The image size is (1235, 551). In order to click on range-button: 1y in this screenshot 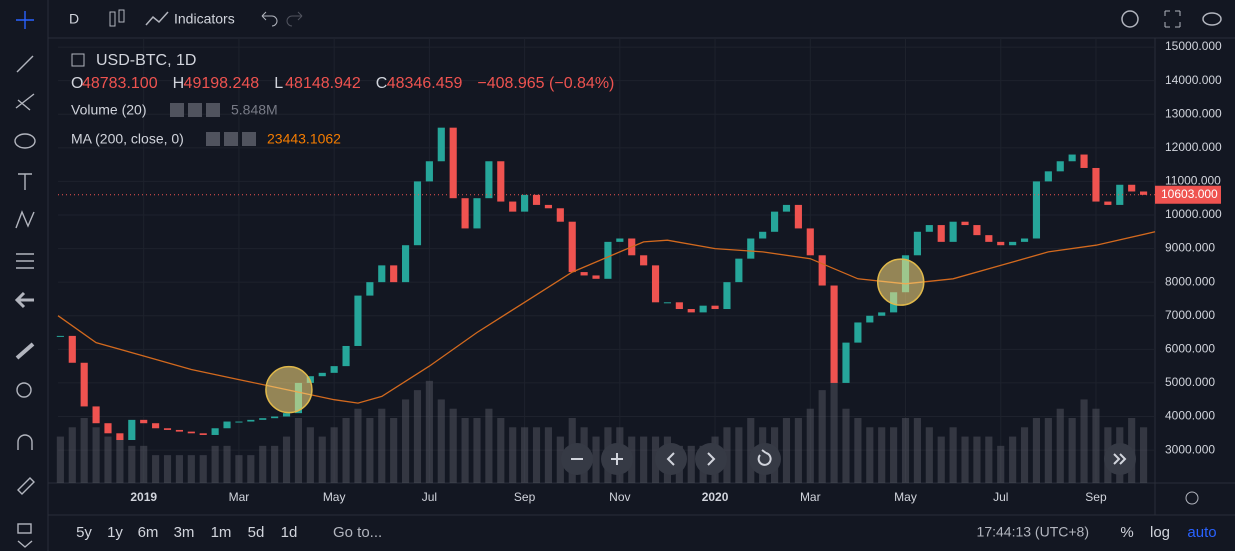, I will do `click(115, 532)`.